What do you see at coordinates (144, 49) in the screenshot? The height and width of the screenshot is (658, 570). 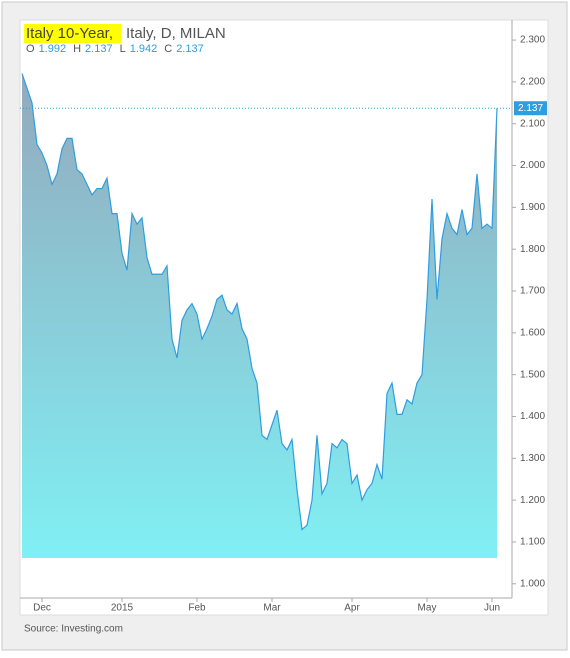 I see `ohlc-value: 1.942` at bounding box center [144, 49].